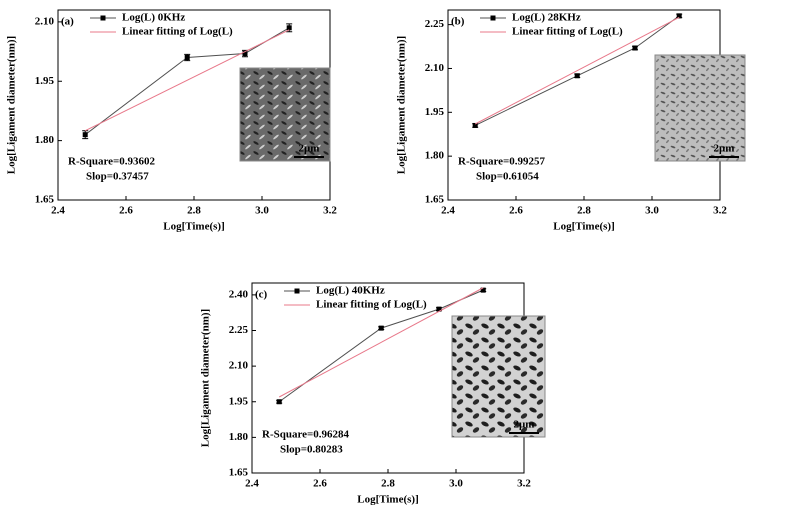 This screenshot has height=506, width=803. I want to click on fit-annotation: R-Square=0.93602, so click(112, 162).